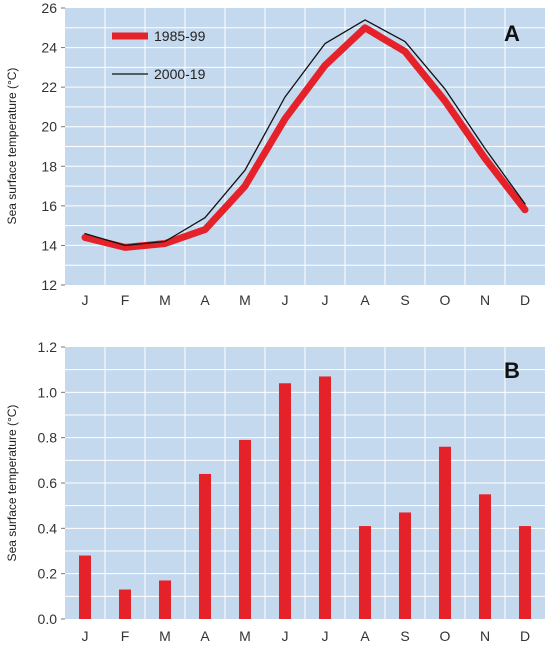  I want to click on panel-b-y-tick-label: 0.8, so click(48, 438).